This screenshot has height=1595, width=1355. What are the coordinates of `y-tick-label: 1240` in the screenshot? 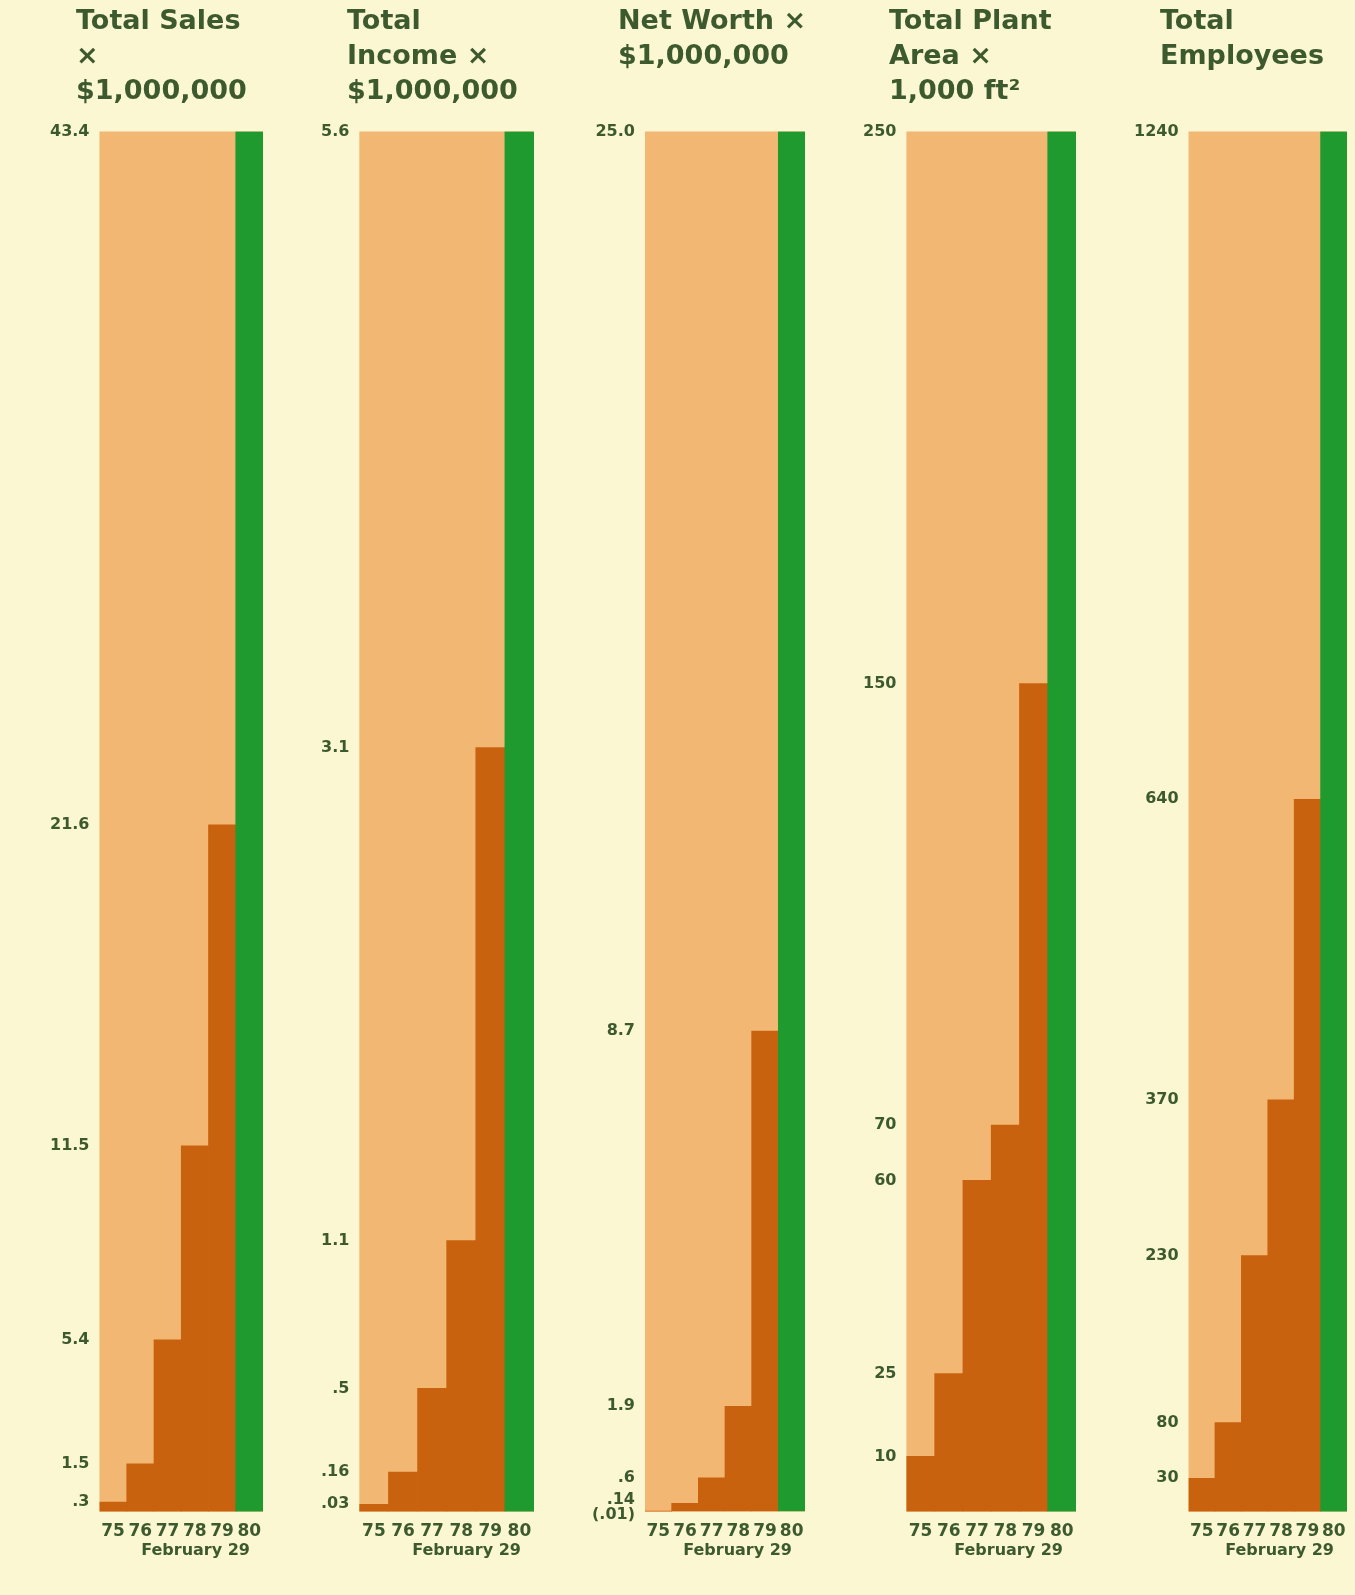 It's located at (1156, 130).